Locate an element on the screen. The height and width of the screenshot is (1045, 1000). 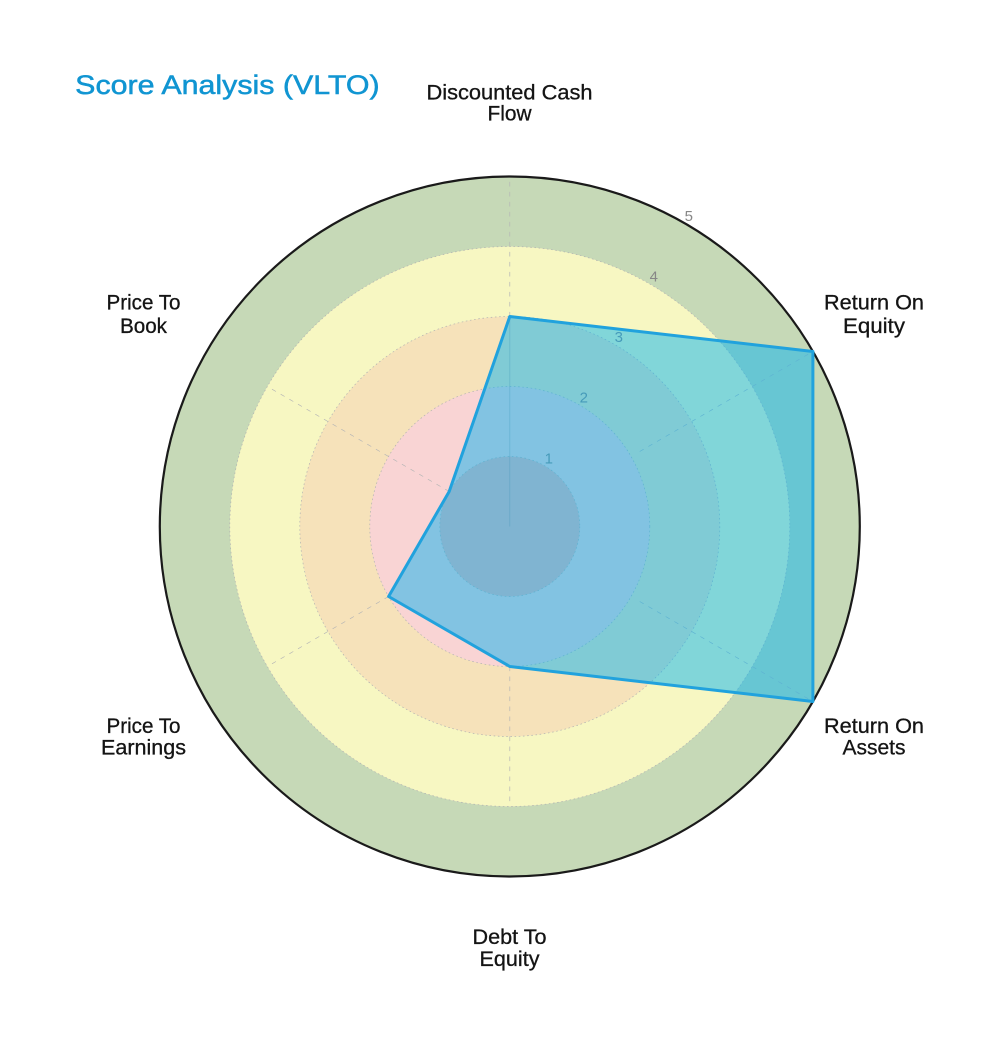
svg-text: 3 is located at coordinates (619, 337).